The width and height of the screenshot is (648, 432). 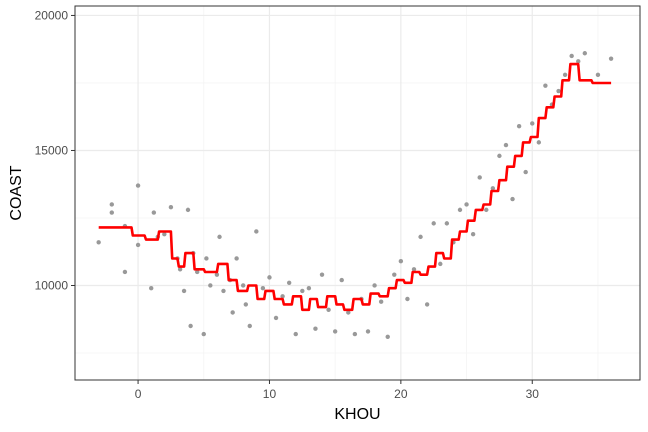 What do you see at coordinates (357, 414) in the screenshot?
I see `x-axis-title: KHOU` at bounding box center [357, 414].